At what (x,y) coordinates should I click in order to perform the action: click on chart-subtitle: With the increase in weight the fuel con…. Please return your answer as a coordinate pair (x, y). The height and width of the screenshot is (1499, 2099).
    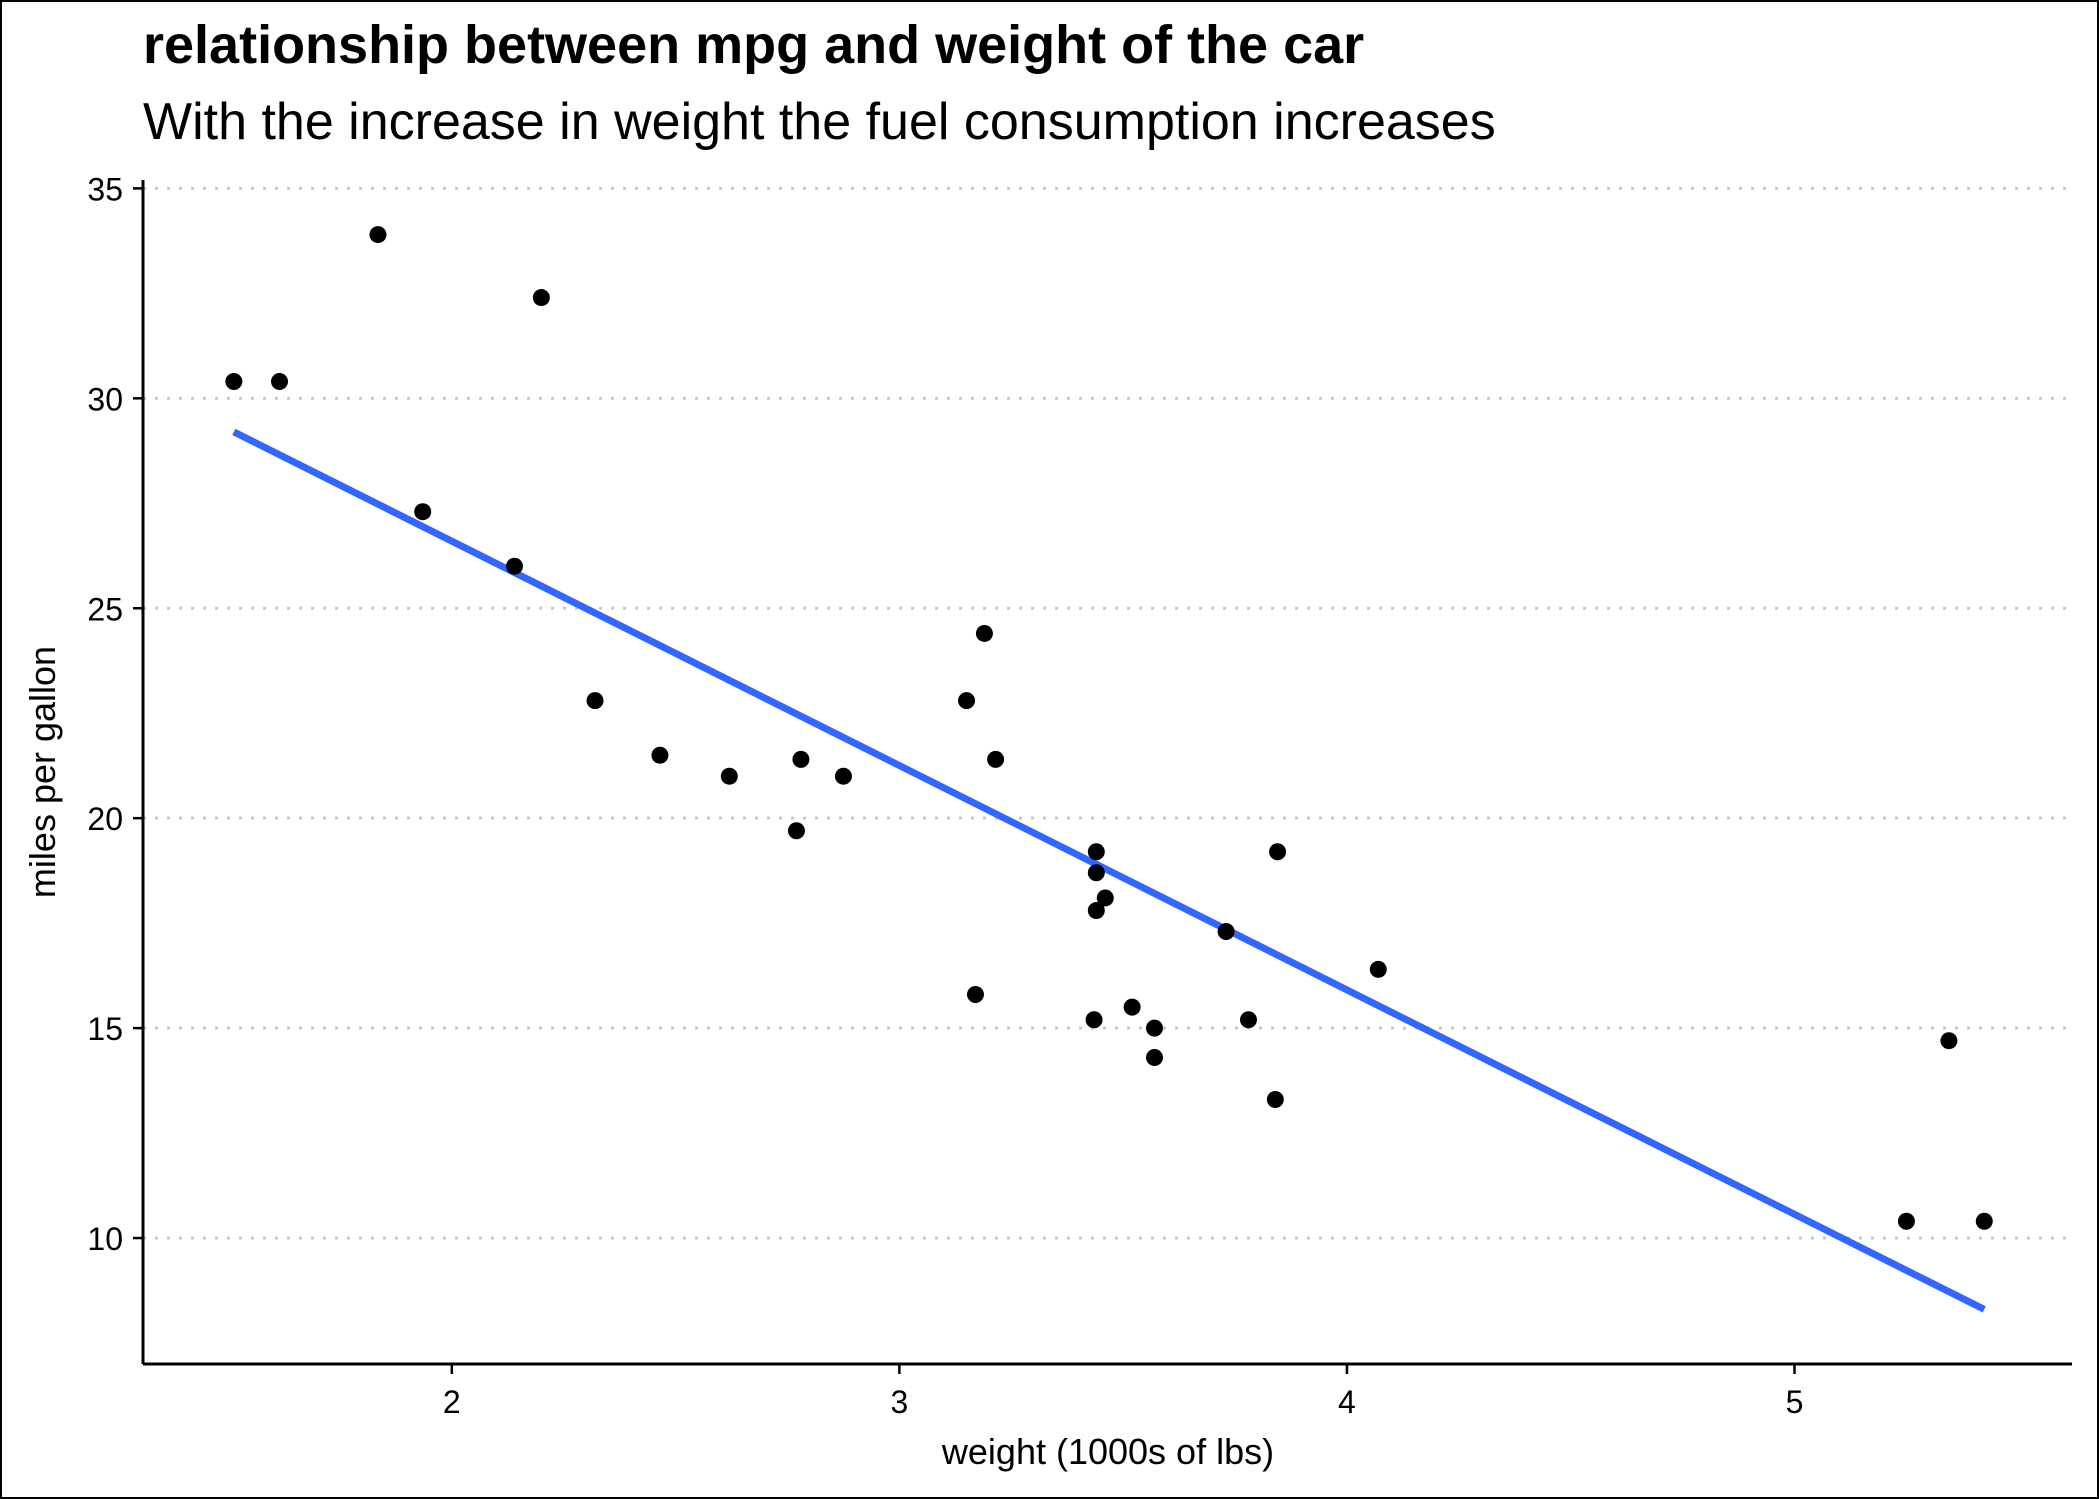
    Looking at the image, I should click on (819, 122).